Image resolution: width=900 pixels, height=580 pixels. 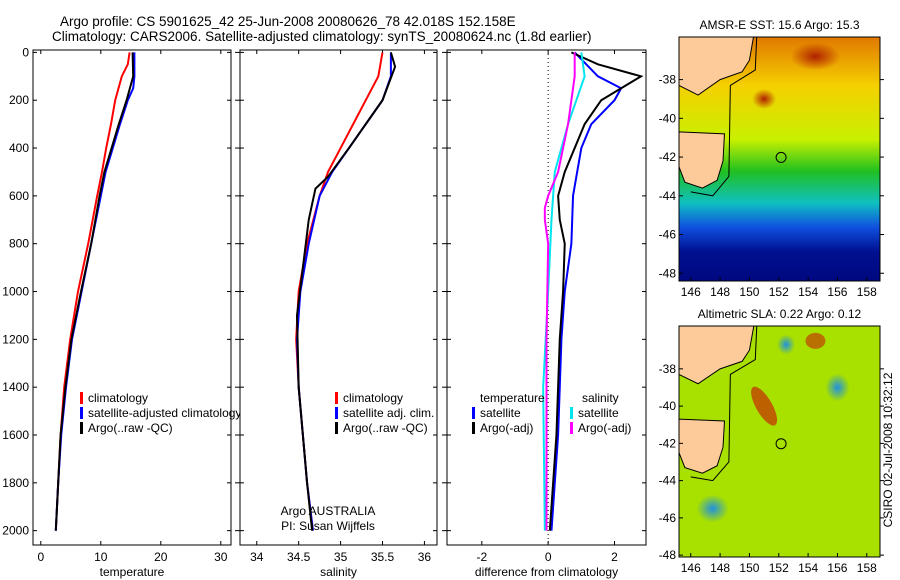 What do you see at coordinates (101, 557) in the screenshot?
I see `x-tick-label: 10` at bounding box center [101, 557].